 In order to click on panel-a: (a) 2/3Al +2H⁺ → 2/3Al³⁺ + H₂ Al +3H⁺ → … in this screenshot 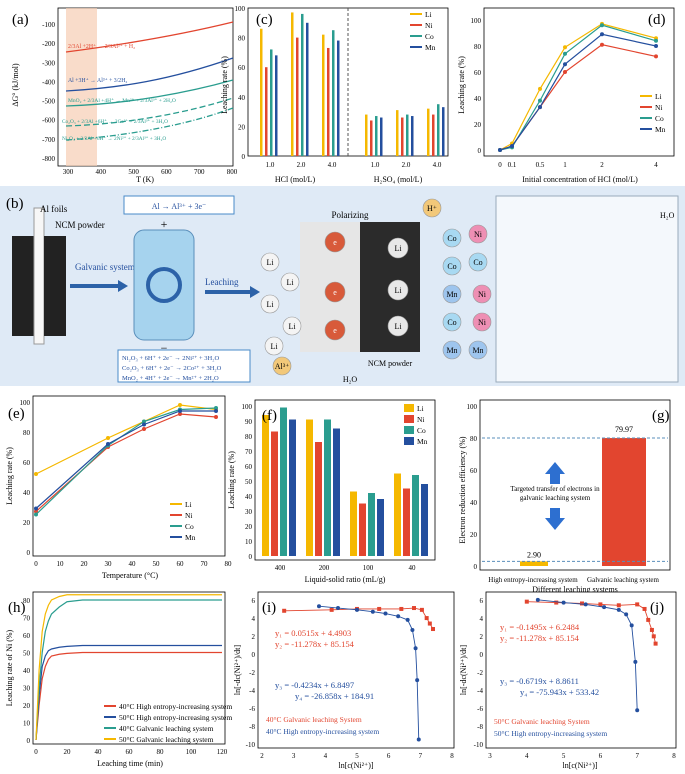, I will do `click(124, 95)`.